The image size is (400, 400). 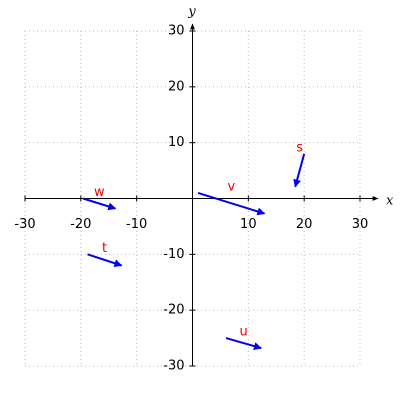 What do you see at coordinates (136, 224) in the screenshot?
I see `x-tick-label: -10` at bounding box center [136, 224].